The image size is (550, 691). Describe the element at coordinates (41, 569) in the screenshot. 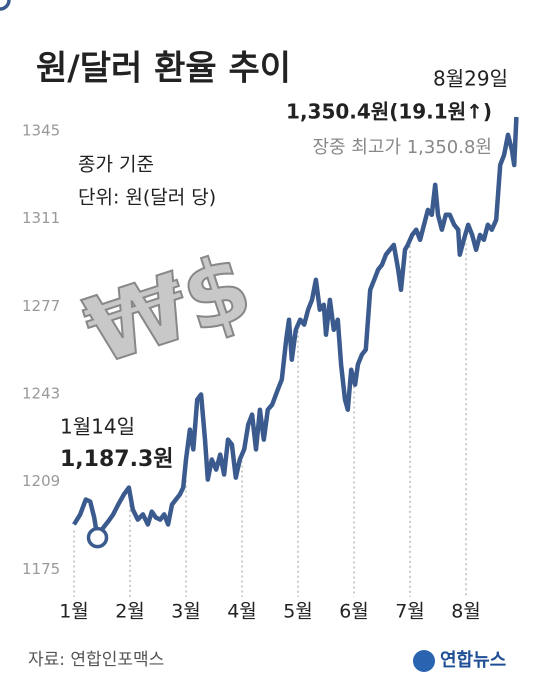

I see `y-tick-label: 1175` at that location.